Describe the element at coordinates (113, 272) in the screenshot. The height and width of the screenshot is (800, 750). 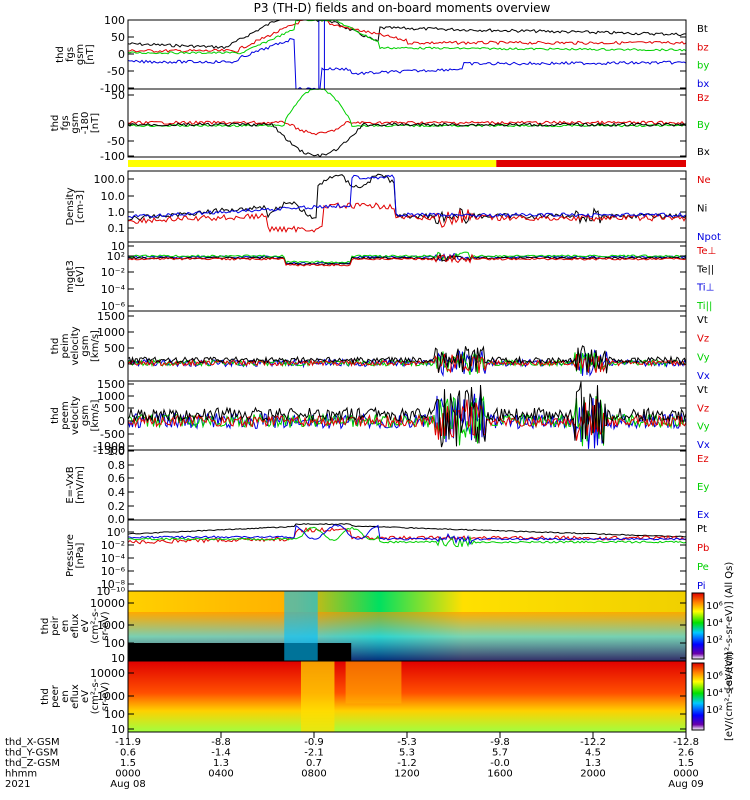
I see `ytick-label: 10⁻²` at that location.